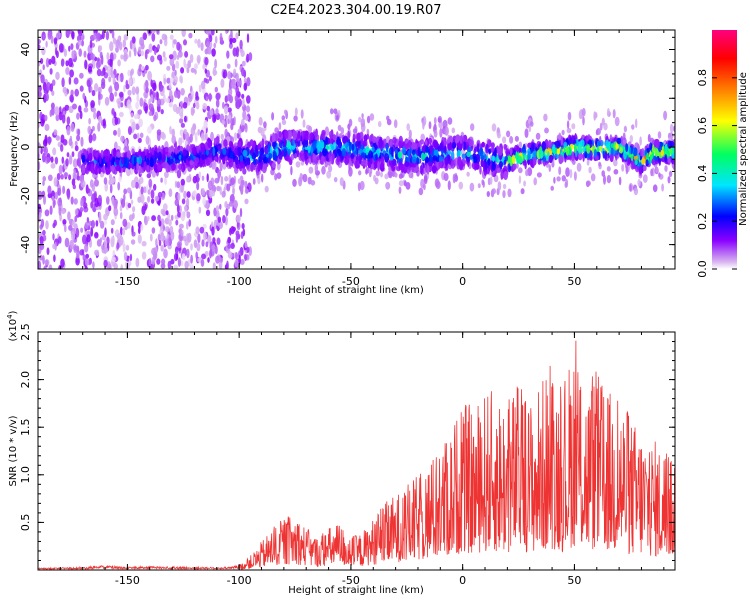 The height and width of the screenshot is (600, 750). What do you see at coordinates (25, 245) in the screenshot?
I see `y-tick-label: -40` at bounding box center [25, 245].